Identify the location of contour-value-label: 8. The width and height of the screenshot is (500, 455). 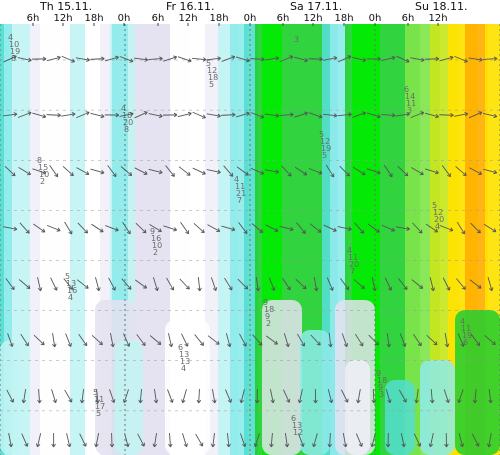
(13, 58).